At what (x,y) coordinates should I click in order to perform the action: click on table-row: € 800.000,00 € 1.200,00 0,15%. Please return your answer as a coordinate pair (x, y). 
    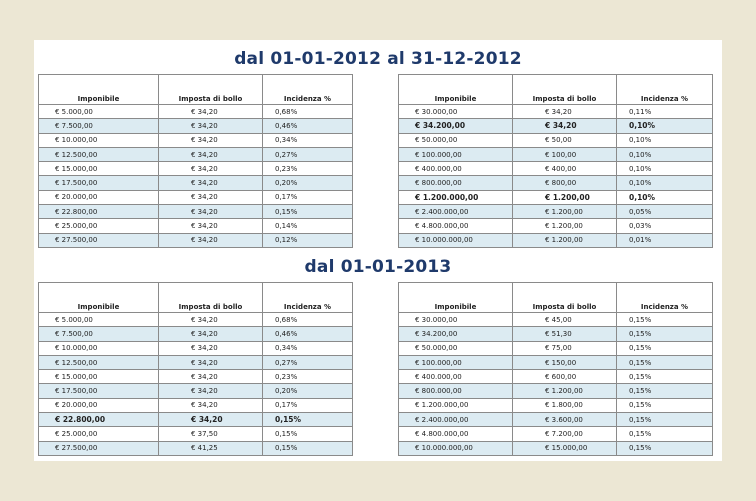
    Looking at the image, I should click on (555, 391).